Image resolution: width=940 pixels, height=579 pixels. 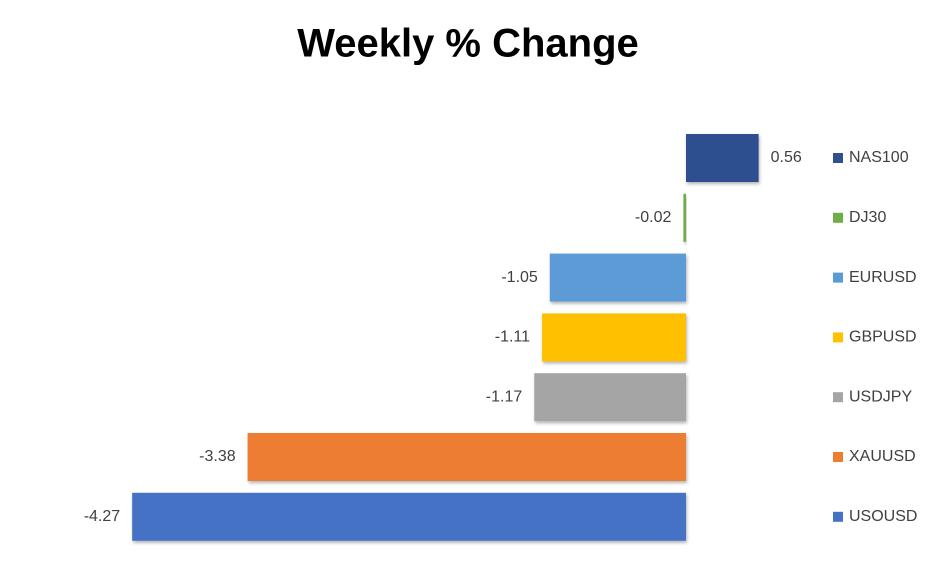 What do you see at coordinates (880, 396) in the screenshot?
I see `legend-label: USDJPY` at bounding box center [880, 396].